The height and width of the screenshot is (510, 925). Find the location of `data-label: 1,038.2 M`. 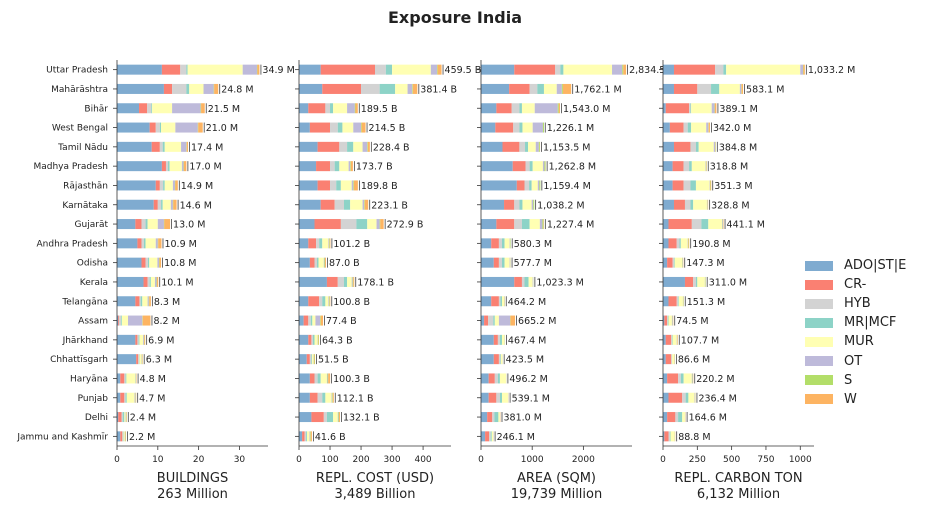

data-label: 1,038.2 M is located at coordinates (560, 205).